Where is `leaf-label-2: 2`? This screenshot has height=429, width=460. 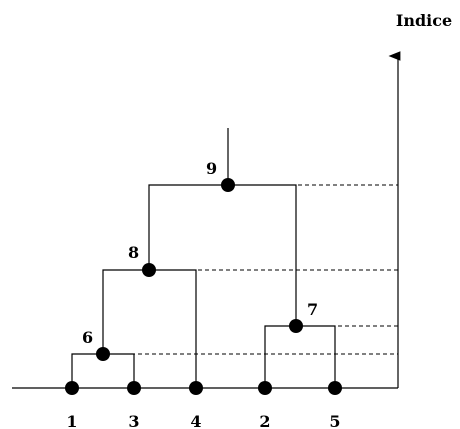 leaf-label-2: 2 is located at coordinates (264, 420).